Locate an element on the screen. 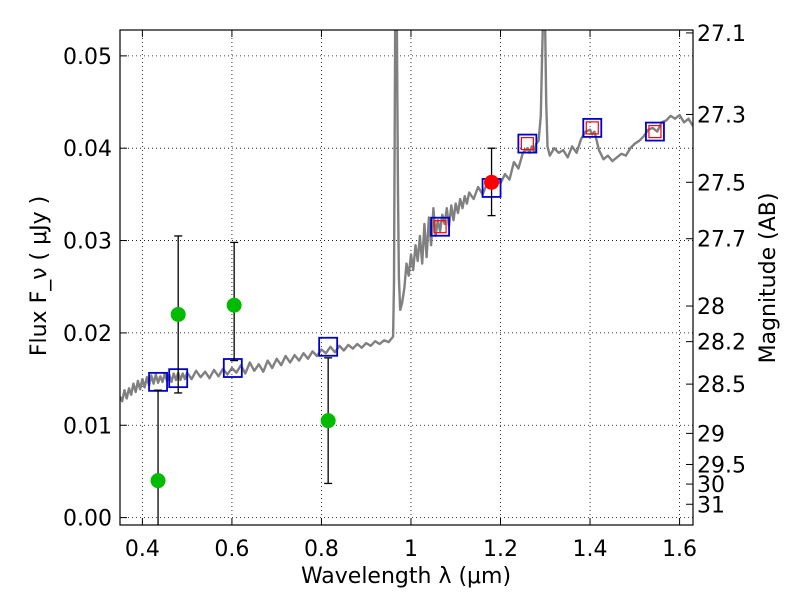 Image resolution: width=800 pixels, height=600 pixels. x-tick-label: 0.4 is located at coordinates (142, 549).